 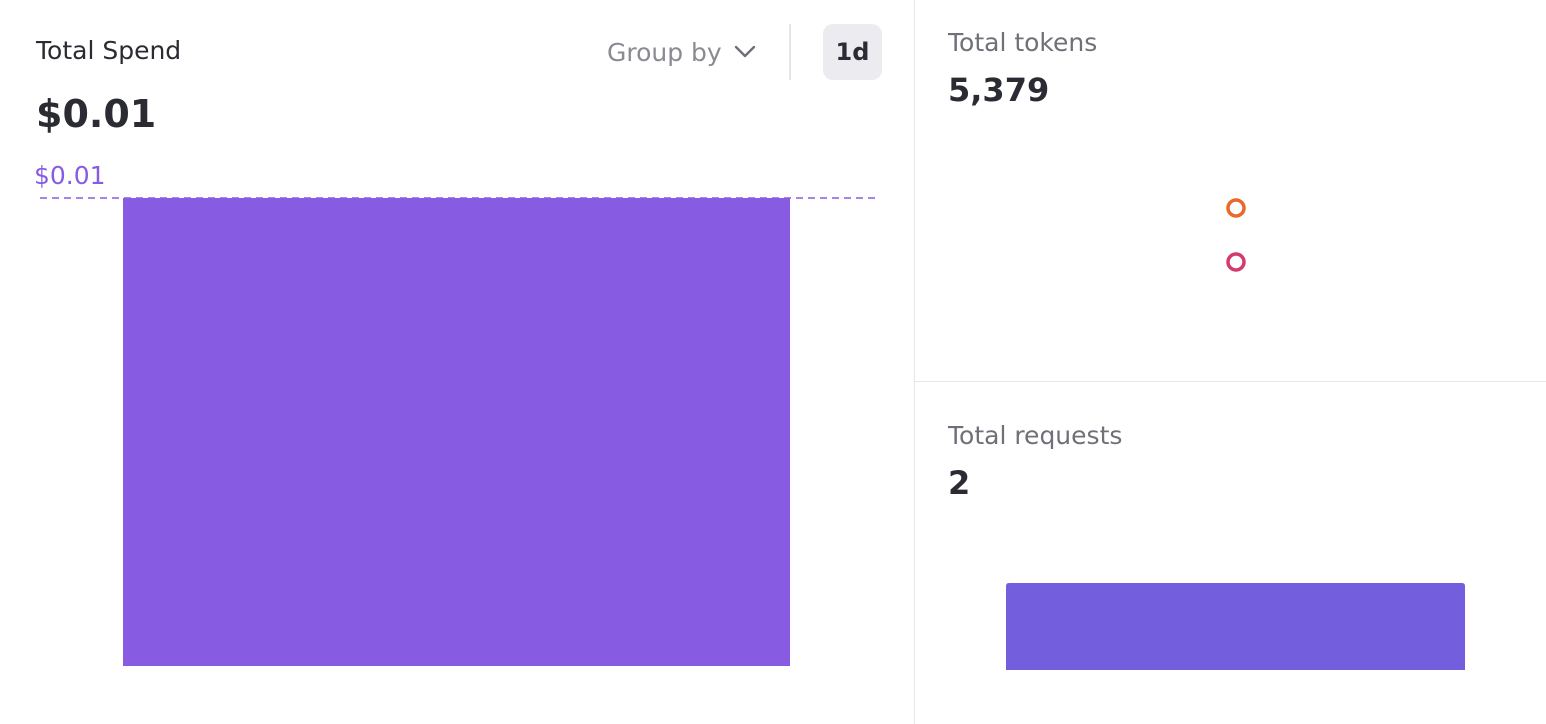 I want to click on token-point-input, so click(x=1236, y=208).